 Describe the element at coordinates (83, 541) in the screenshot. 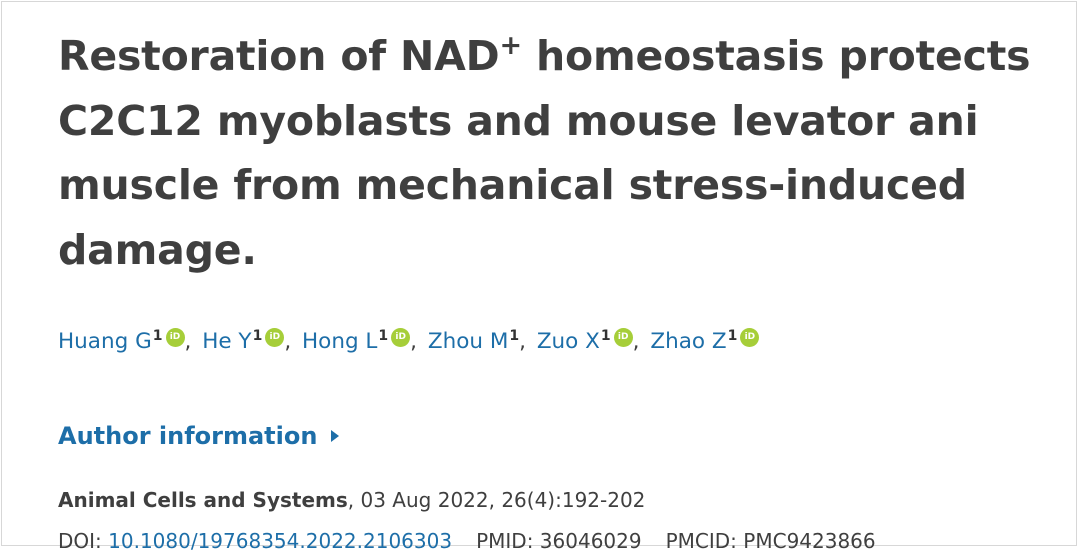

I see `doi-label: DOI:` at that location.